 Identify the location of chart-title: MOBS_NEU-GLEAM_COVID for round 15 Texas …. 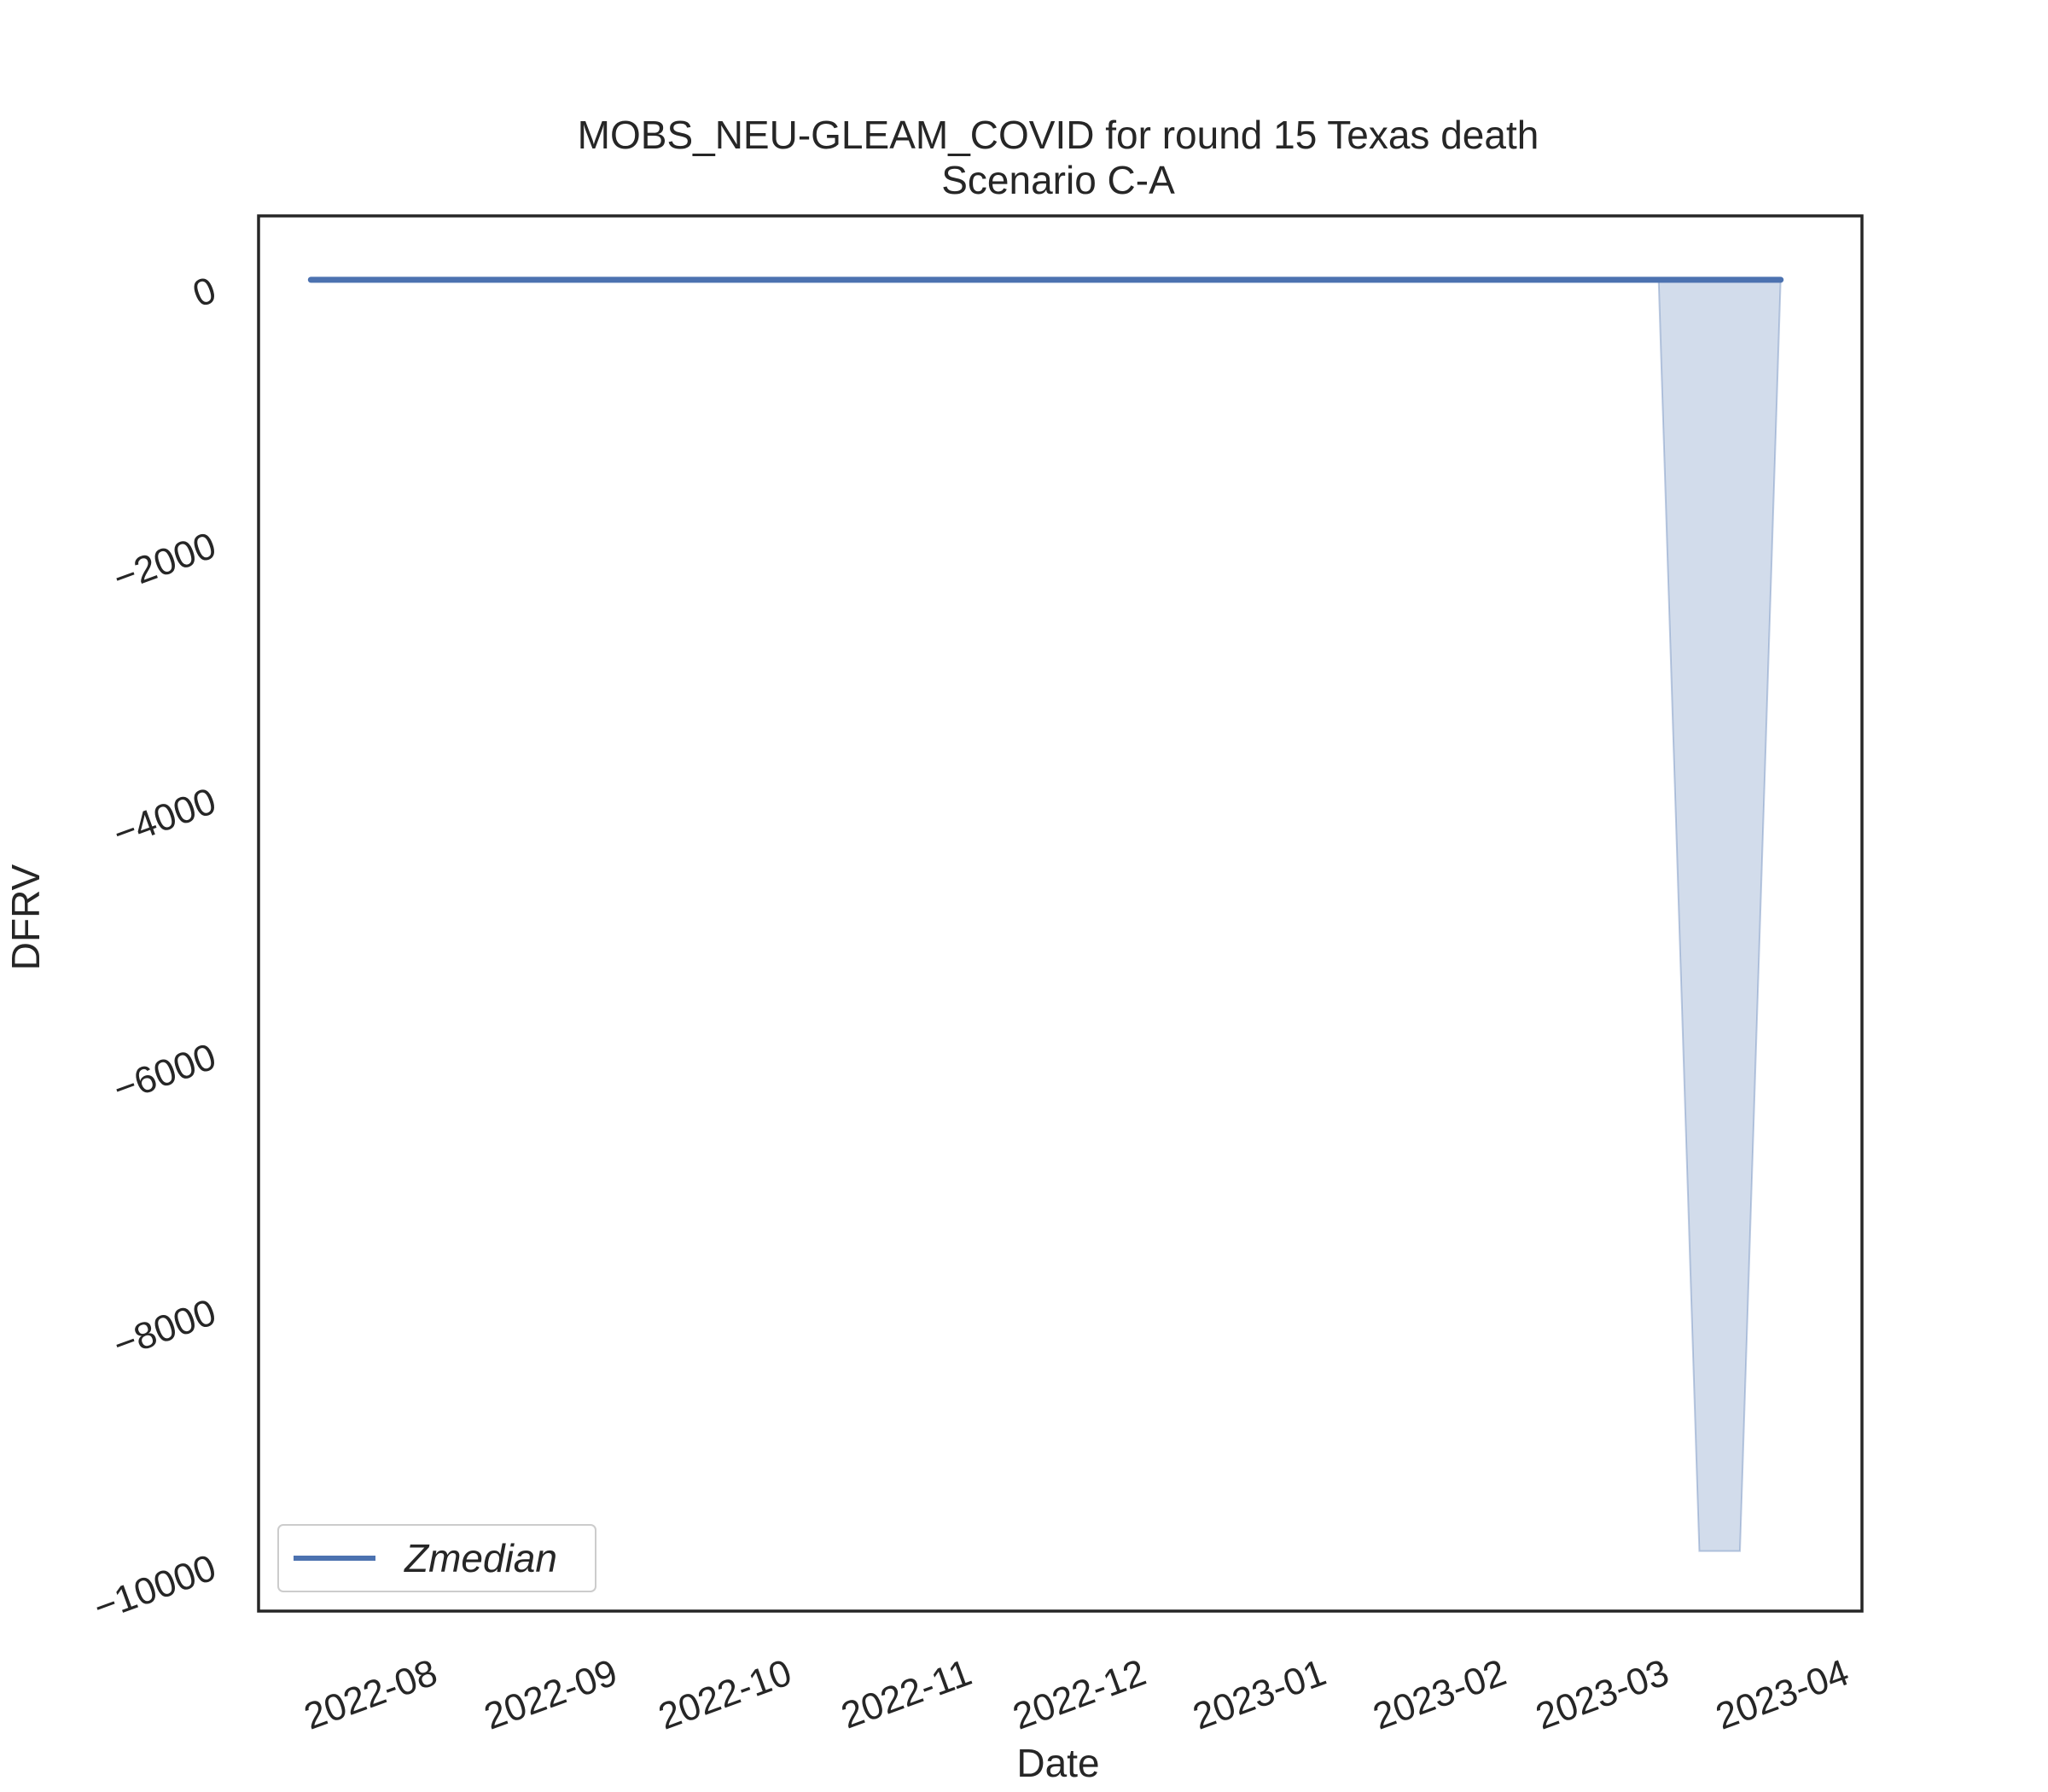
(1058, 157).